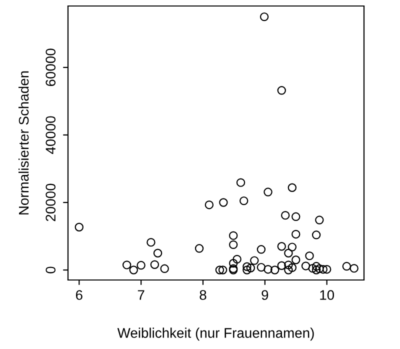 The height and width of the screenshot is (349, 400). Describe the element at coordinates (265, 295) in the screenshot. I see `x-tick-label: 9` at that location.